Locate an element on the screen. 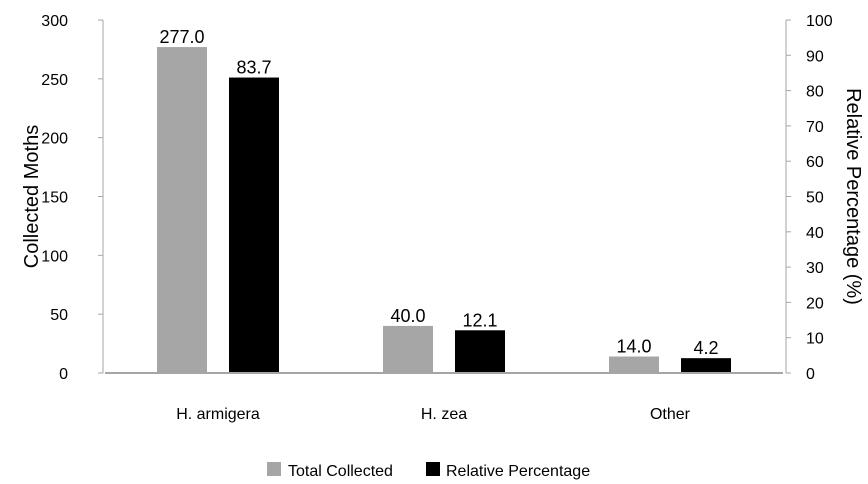  right-tick-label: 70 is located at coordinates (815, 127).